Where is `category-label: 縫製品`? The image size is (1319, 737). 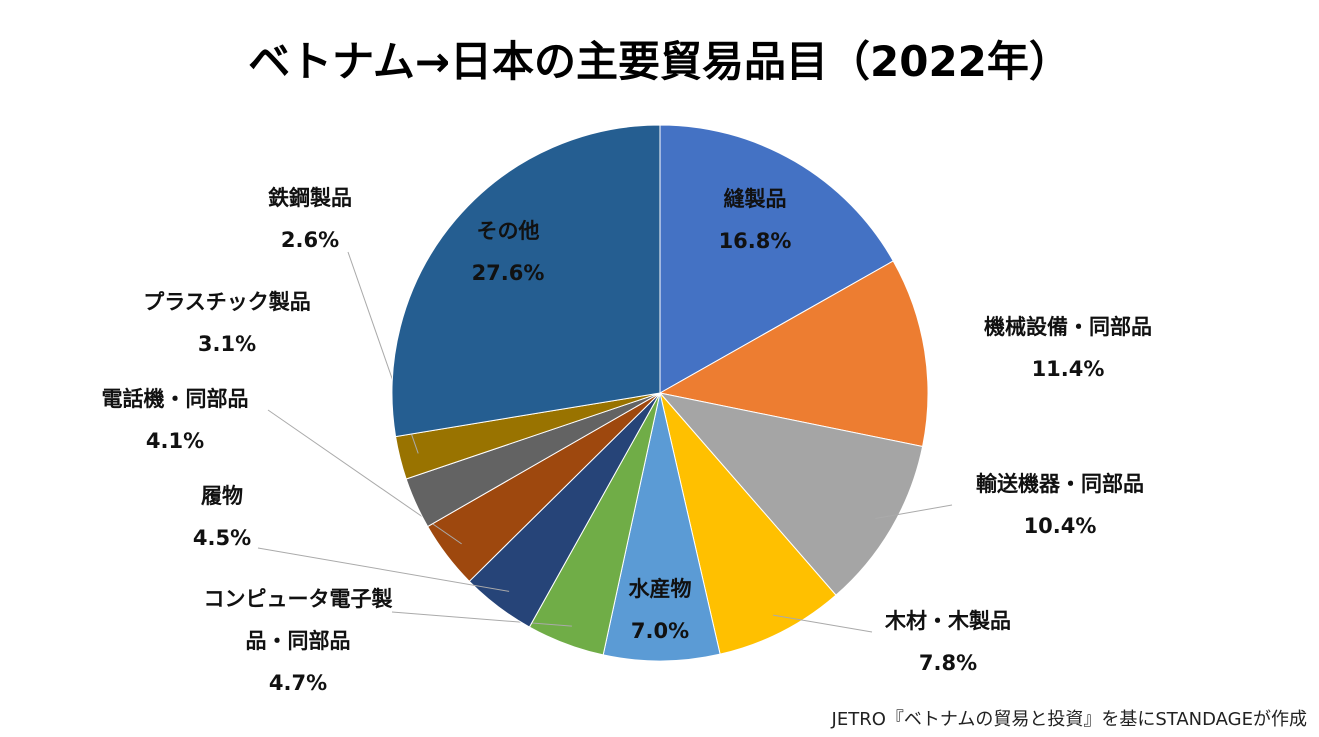 category-label: 縫製品 is located at coordinates (755, 199).